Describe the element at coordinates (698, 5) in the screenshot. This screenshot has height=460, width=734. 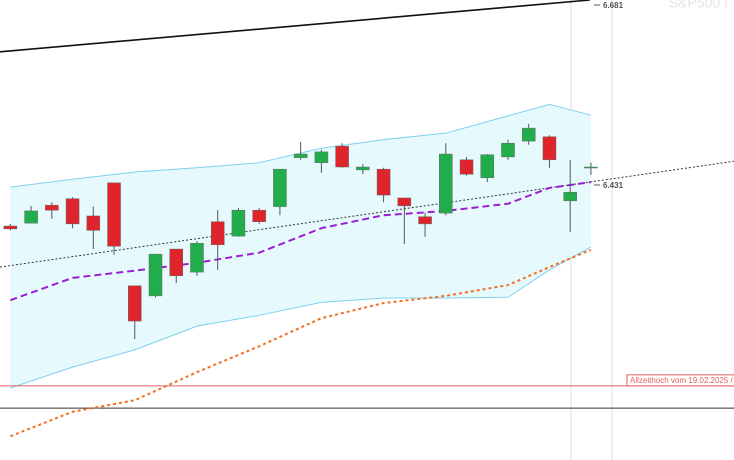
I see `watermark: S&P500 I` at that location.